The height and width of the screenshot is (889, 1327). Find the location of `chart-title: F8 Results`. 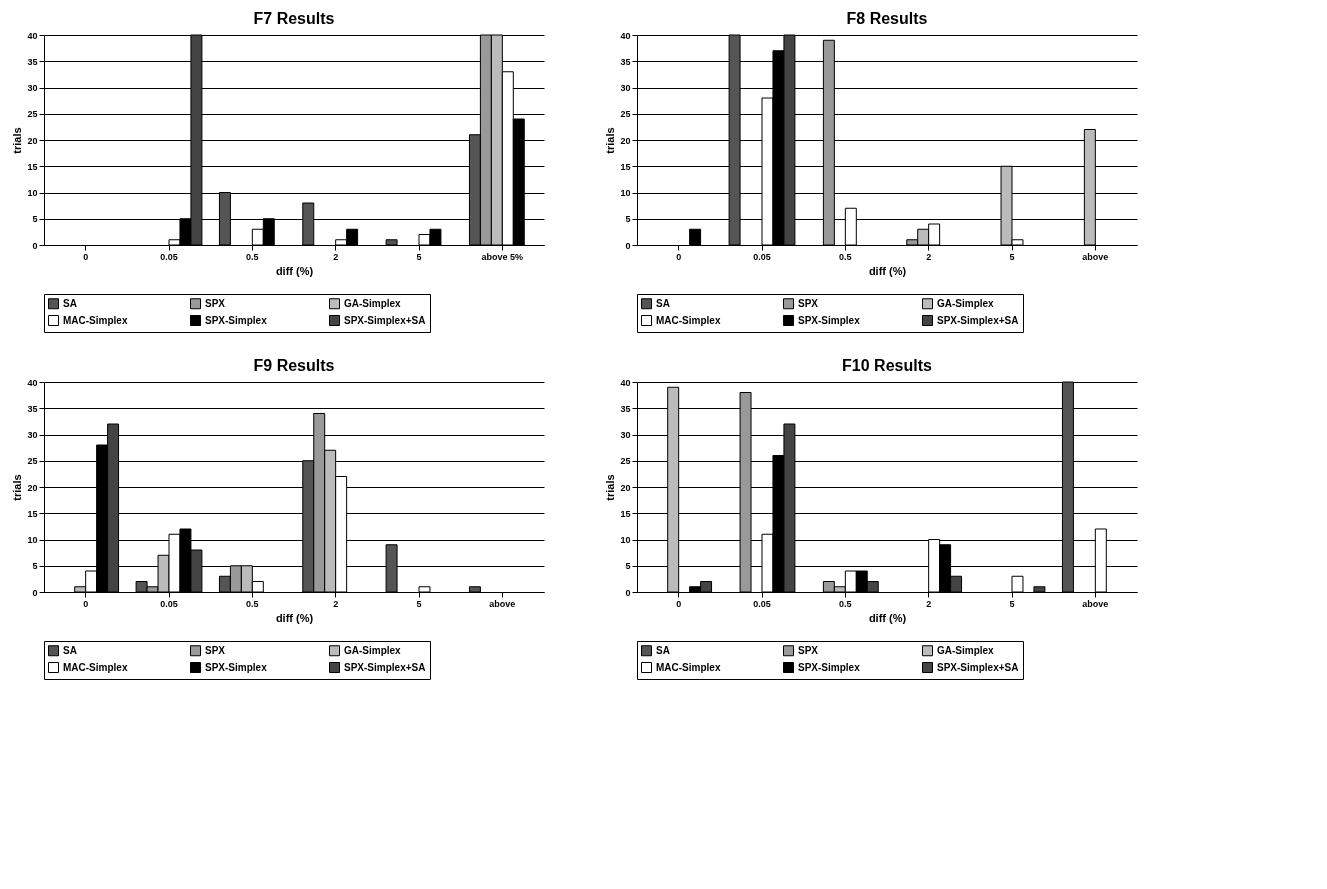

chart-title: F8 Results is located at coordinates (887, 18).